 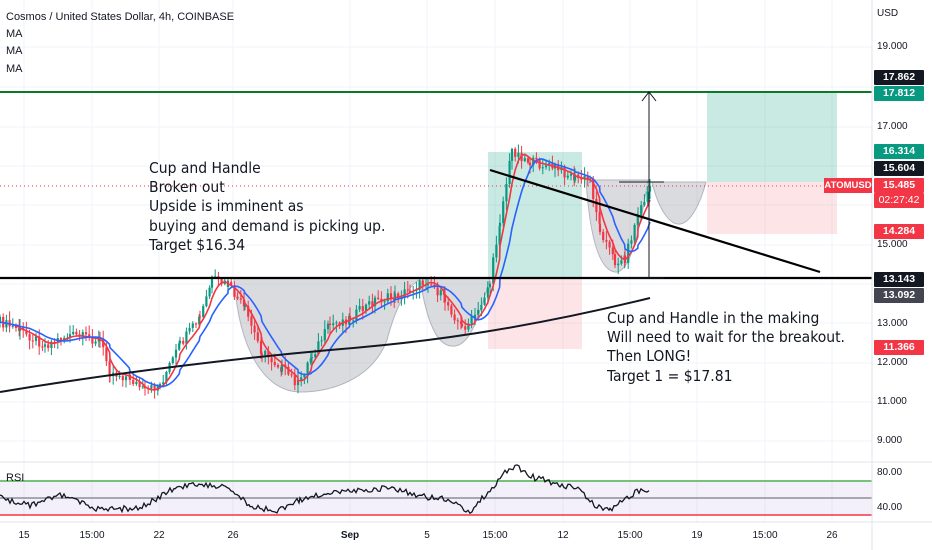 What do you see at coordinates (15, 478) in the screenshot?
I see `rsi-label: RSI` at bounding box center [15, 478].